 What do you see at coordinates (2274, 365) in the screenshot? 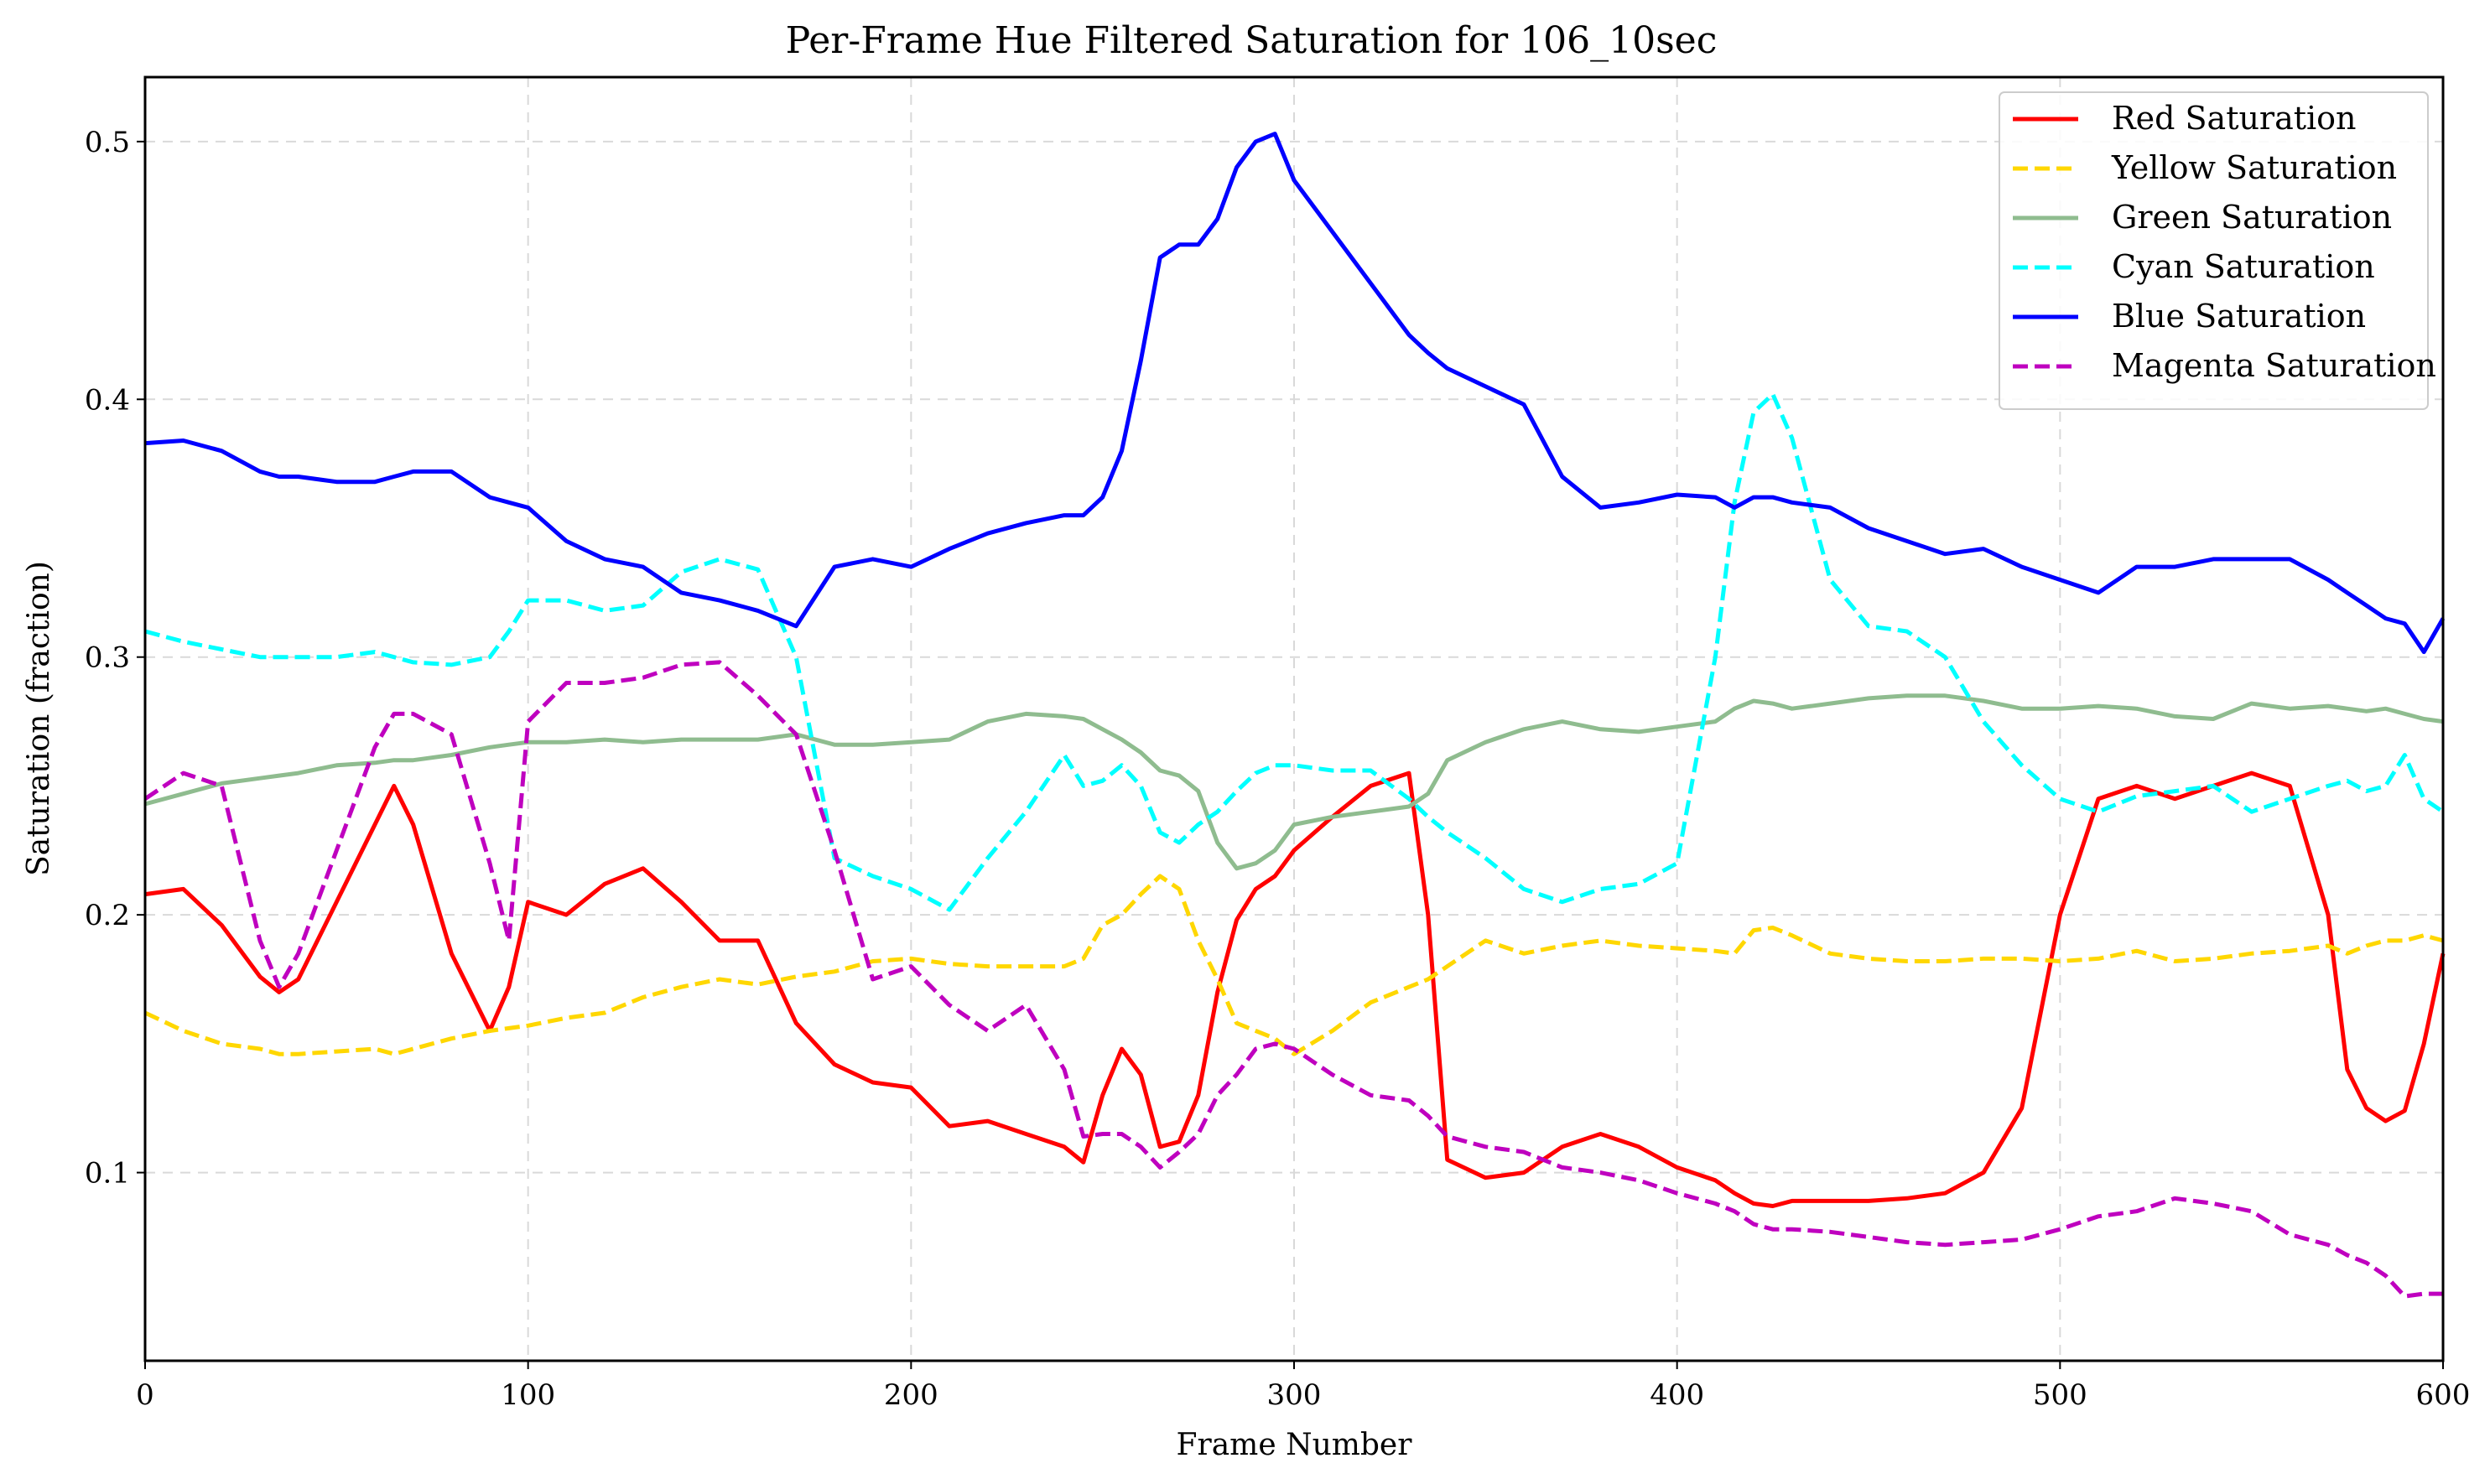
I see `legend-label: Magenta Saturation` at bounding box center [2274, 365].